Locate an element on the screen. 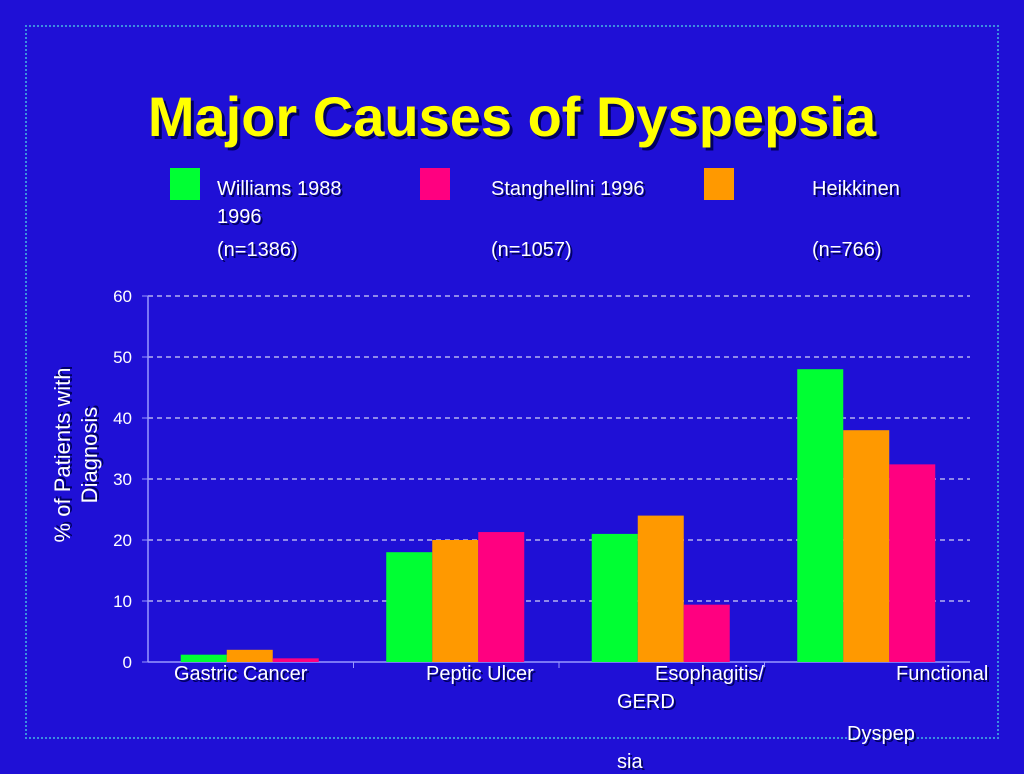  y-tick-label-50: 50 is located at coordinates (122, 357).